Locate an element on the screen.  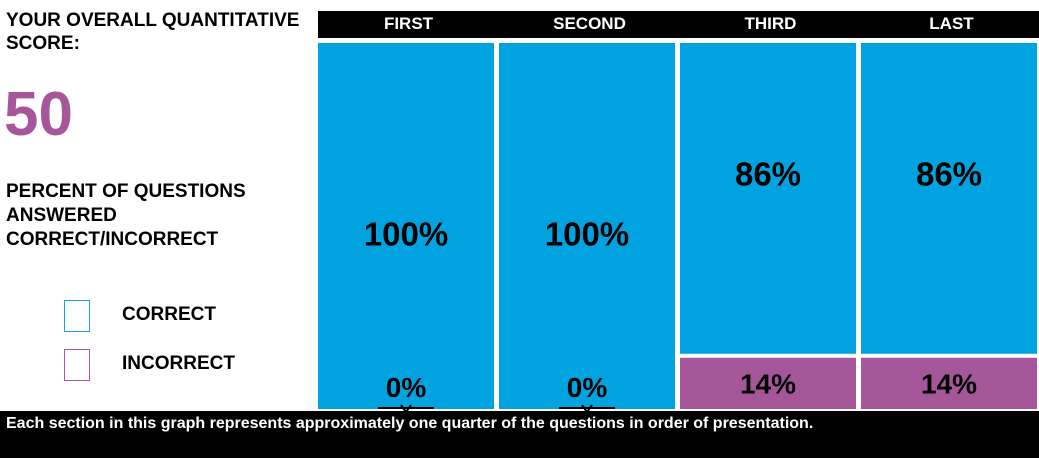
chart-header-bar: FIRST SECOND THIRD LAST is located at coordinates (678, 24).